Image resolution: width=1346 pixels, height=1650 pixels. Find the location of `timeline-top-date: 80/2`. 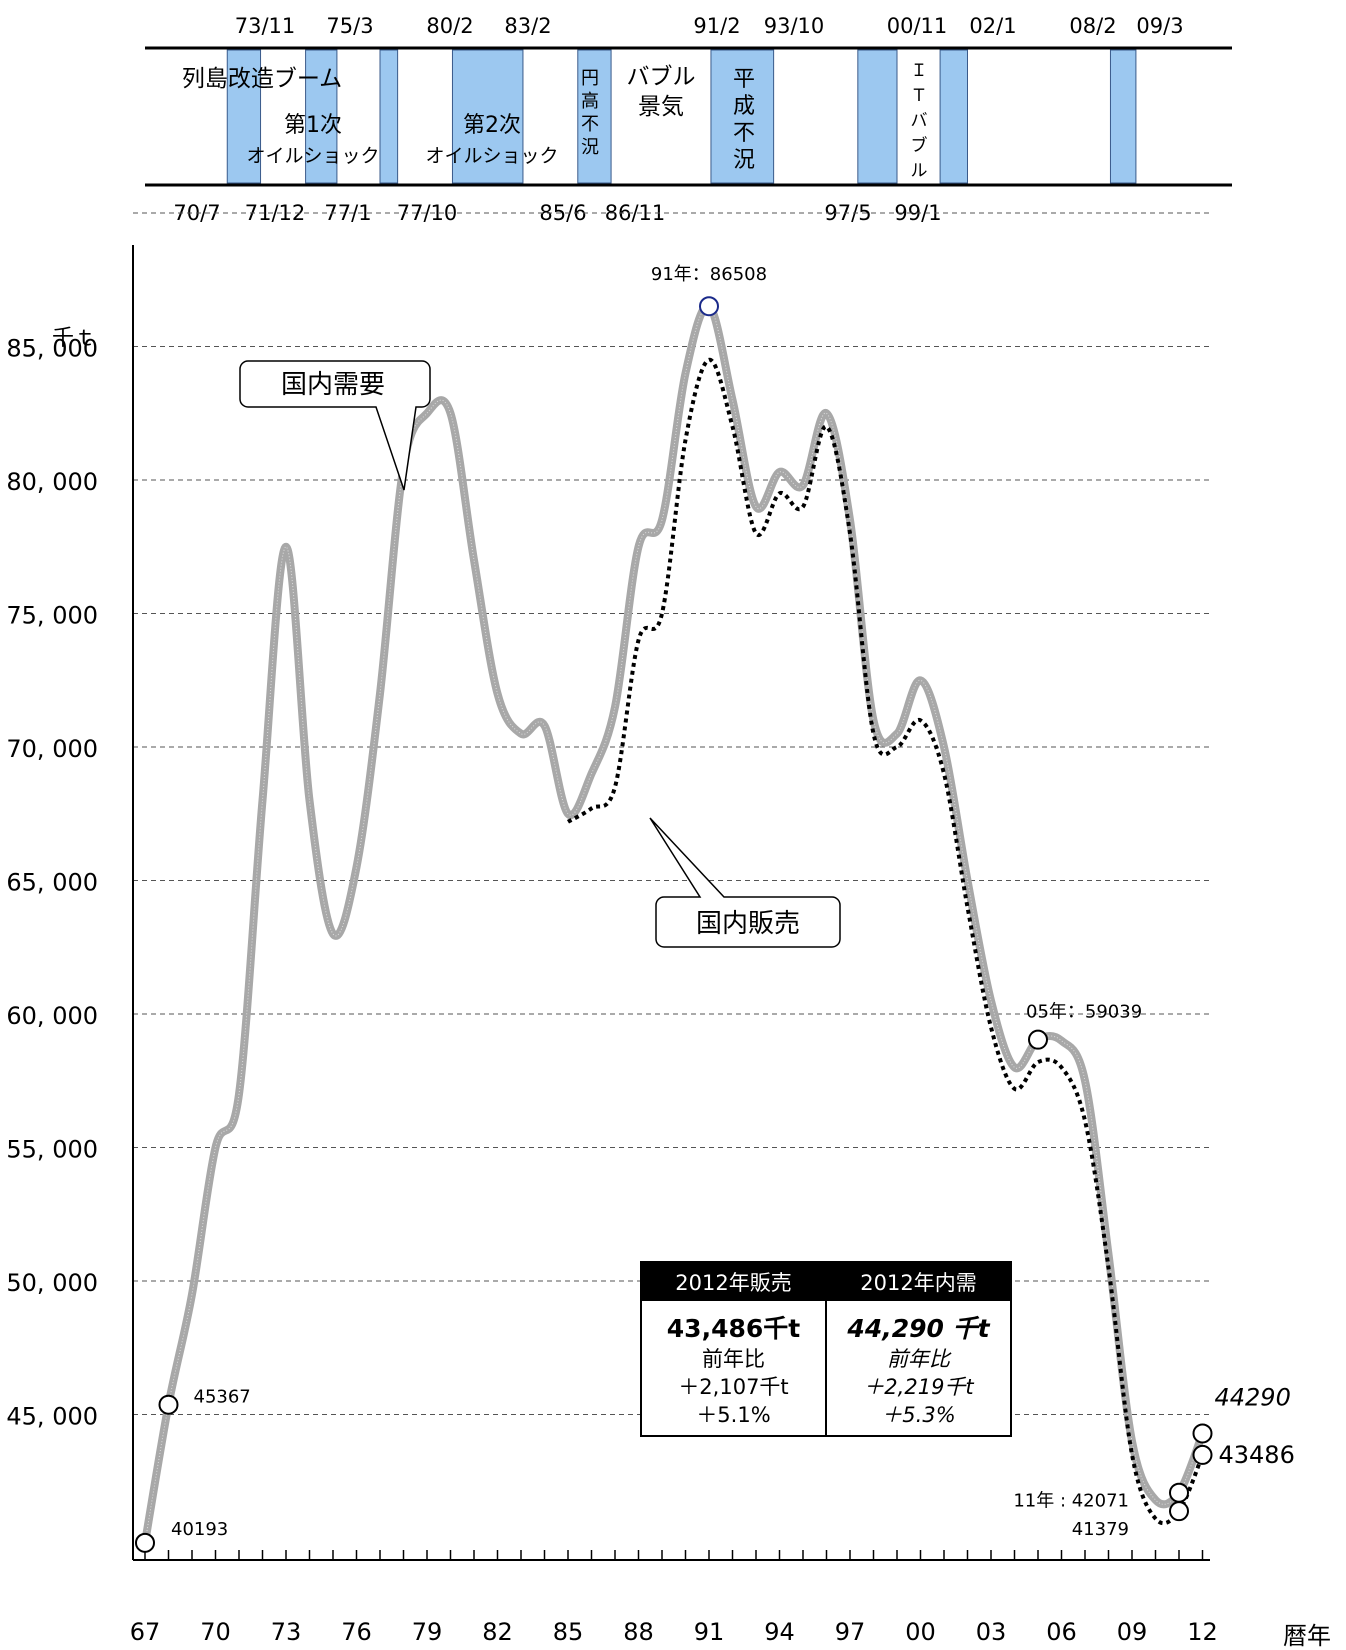

timeline-top-date: 80/2 is located at coordinates (449, 26).